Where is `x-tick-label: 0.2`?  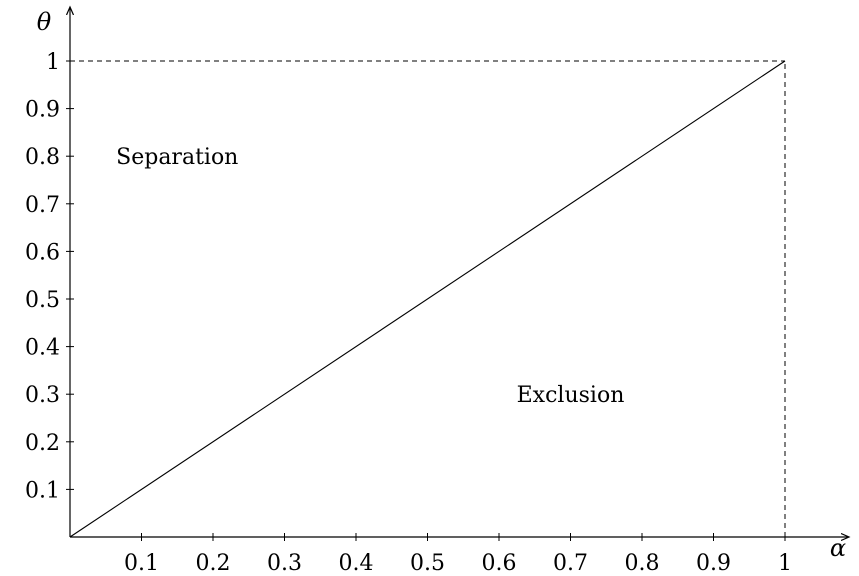 x-tick-label: 0.2 is located at coordinates (213, 563).